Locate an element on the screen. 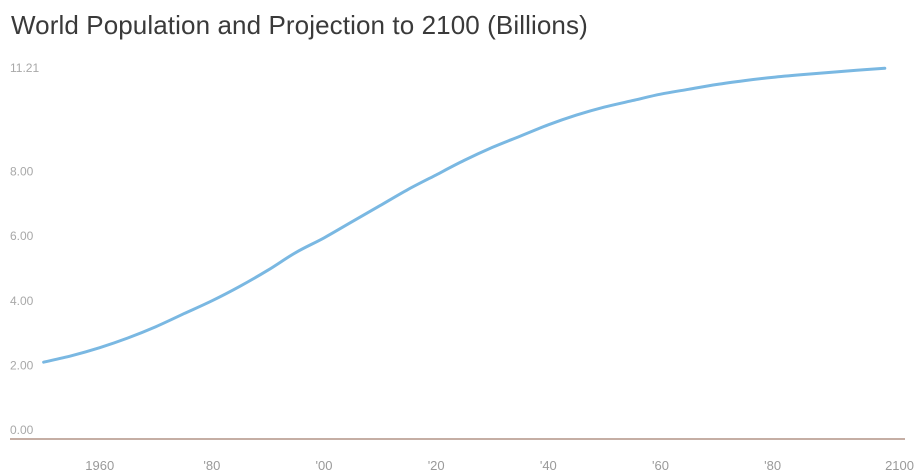  x-tick-label: '00 is located at coordinates (324, 465).